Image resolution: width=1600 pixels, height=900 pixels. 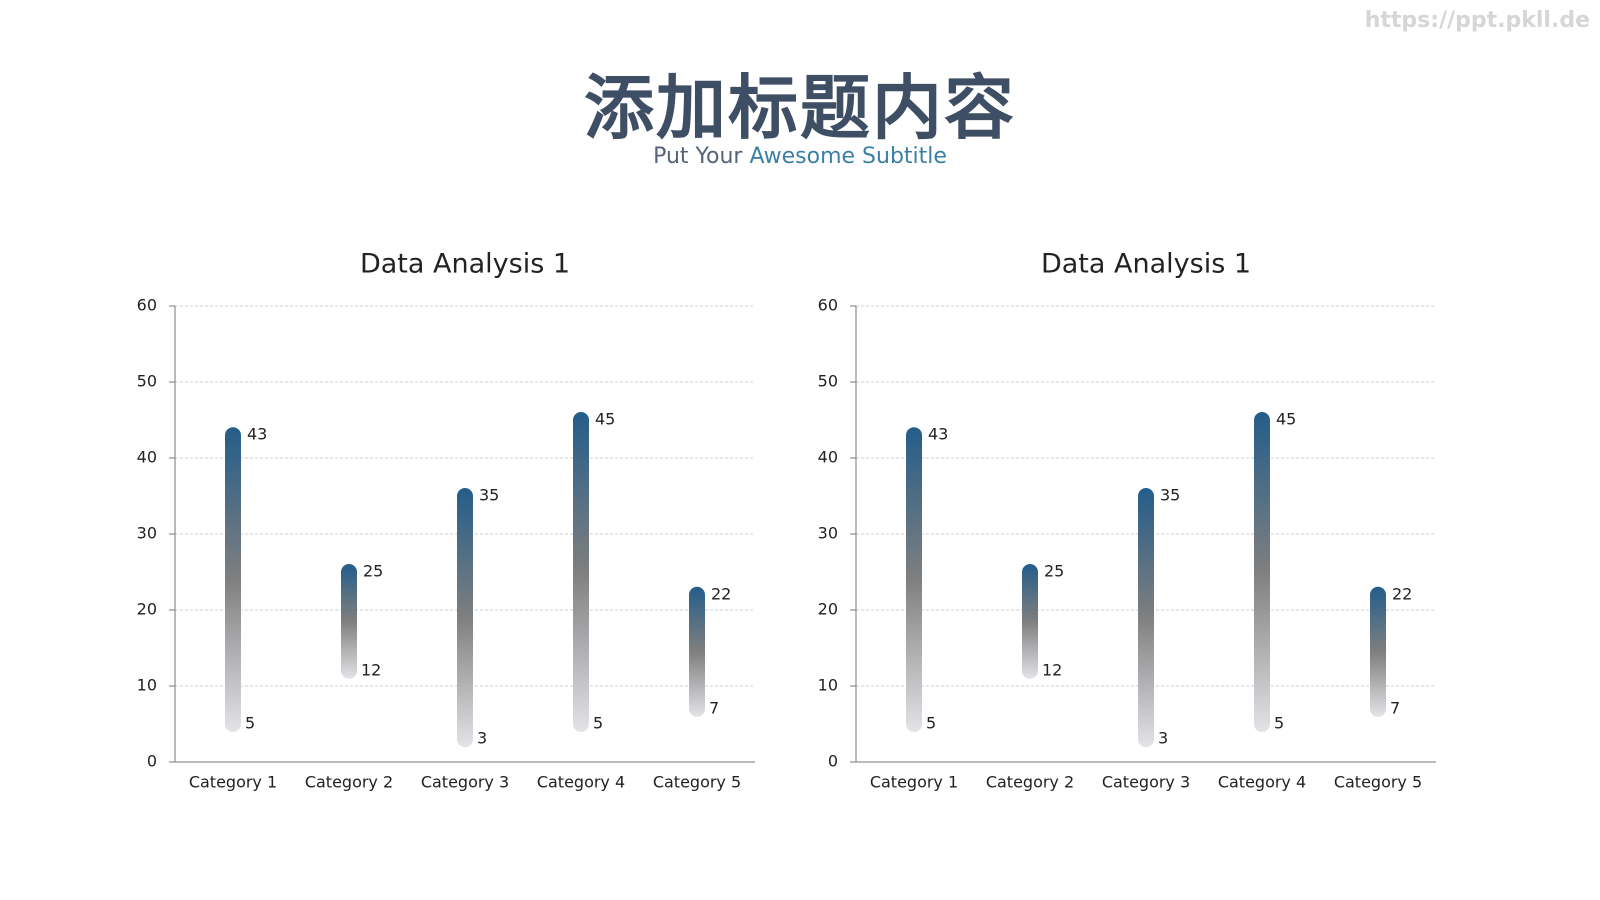 What do you see at coordinates (1477, 20) in the screenshot?
I see `watermark: https://ppt.pkll.de` at bounding box center [1477, 20].